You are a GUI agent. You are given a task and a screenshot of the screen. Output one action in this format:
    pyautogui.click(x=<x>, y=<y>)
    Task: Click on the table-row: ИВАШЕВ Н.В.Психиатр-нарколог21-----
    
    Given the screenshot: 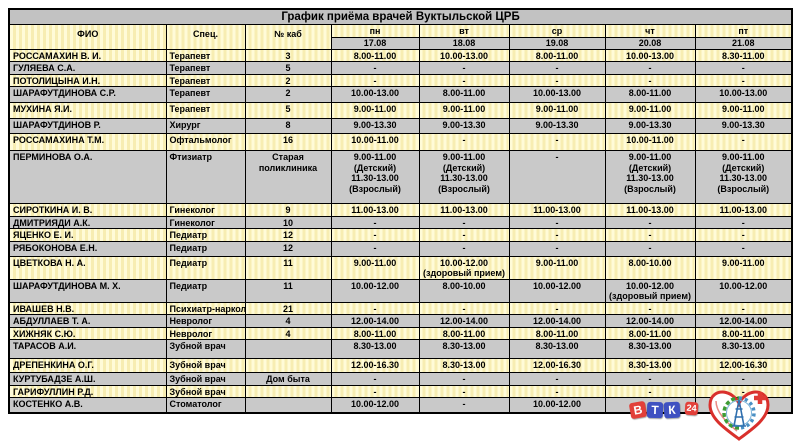 What is the action you would take?
    pyautogui.click(x=400, y=308)
    